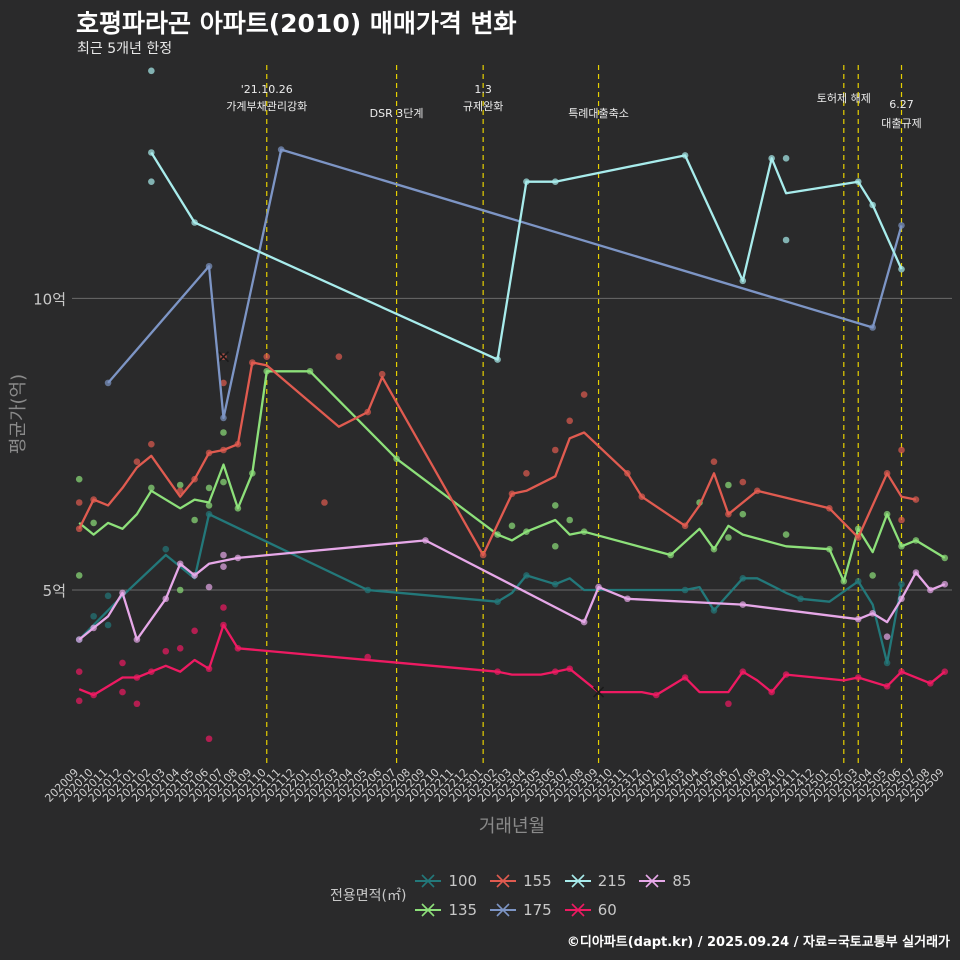 The image size is (960, 960). Describe the element at coordinates (901, 104) in the screenshot. I see `event-label: 6.27` at that location.